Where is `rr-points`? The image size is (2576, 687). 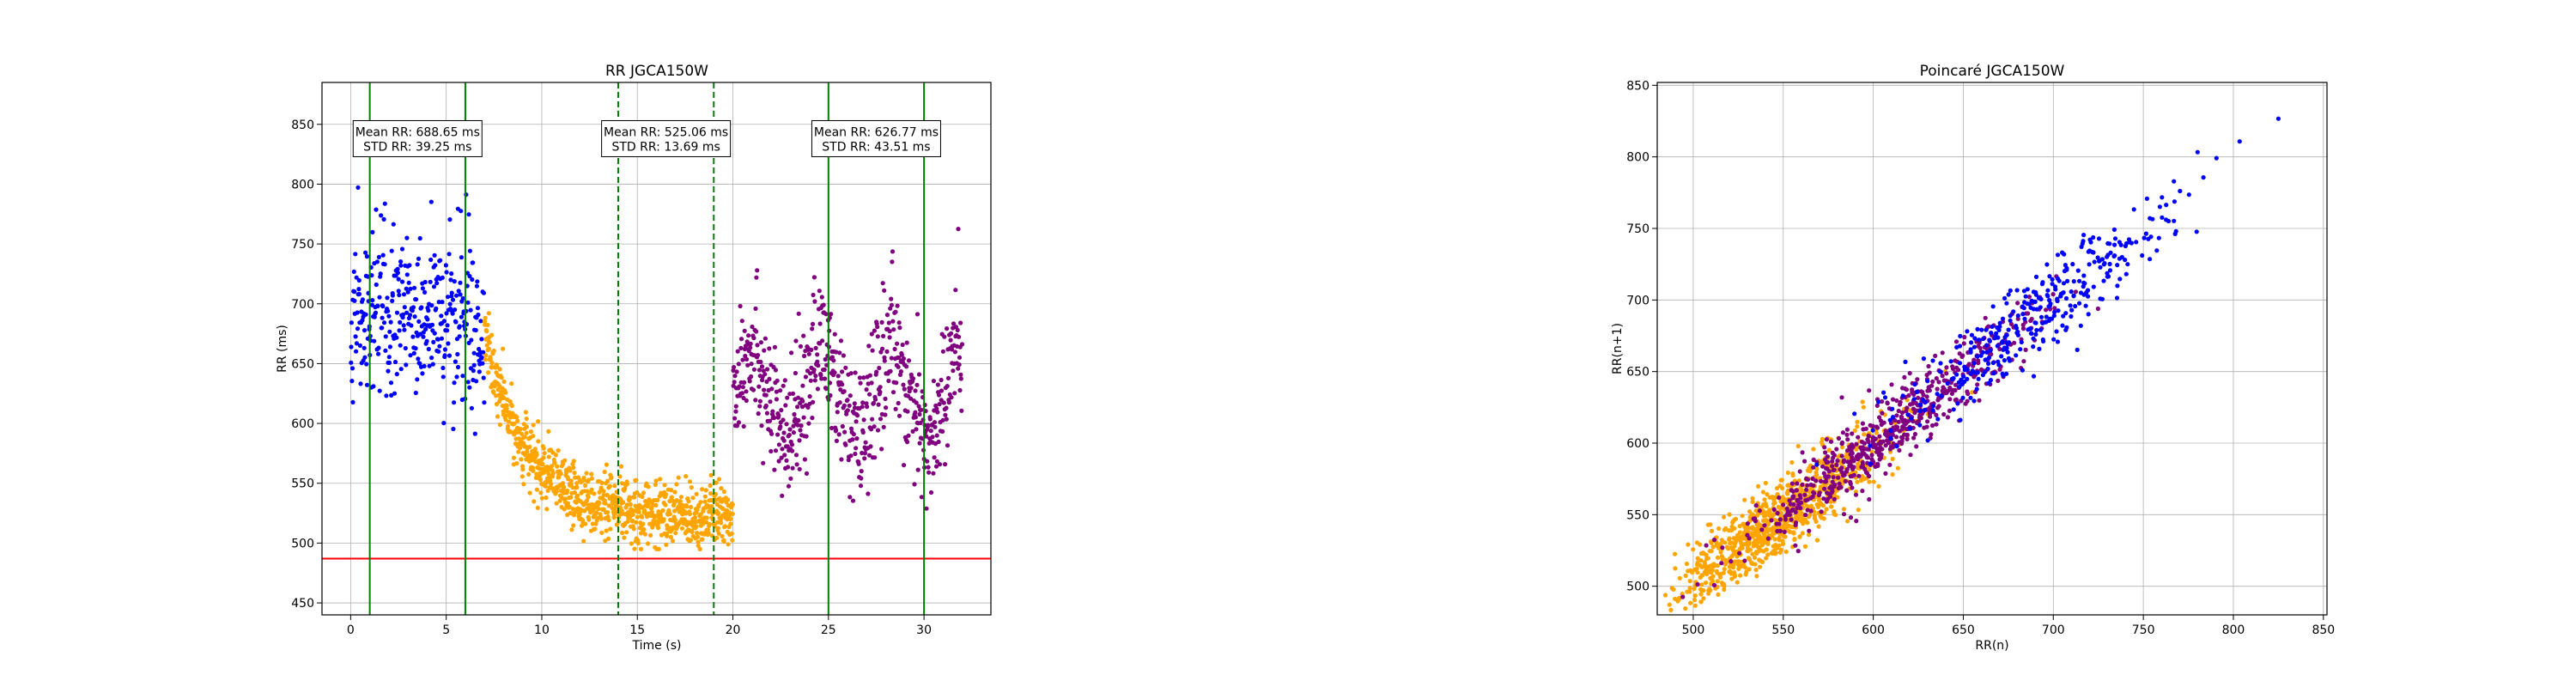
rr-points is located at coordinates (657, 368).